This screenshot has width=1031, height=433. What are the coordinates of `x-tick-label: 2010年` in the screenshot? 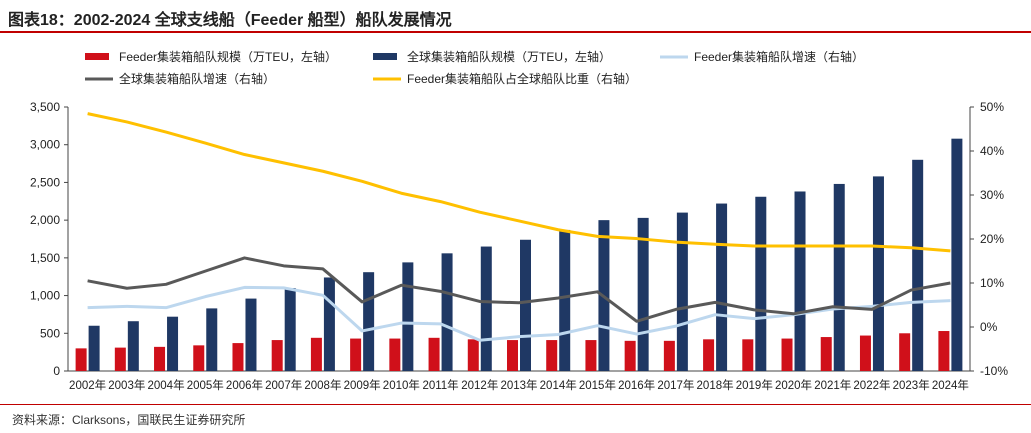 It's located at (401, 385).